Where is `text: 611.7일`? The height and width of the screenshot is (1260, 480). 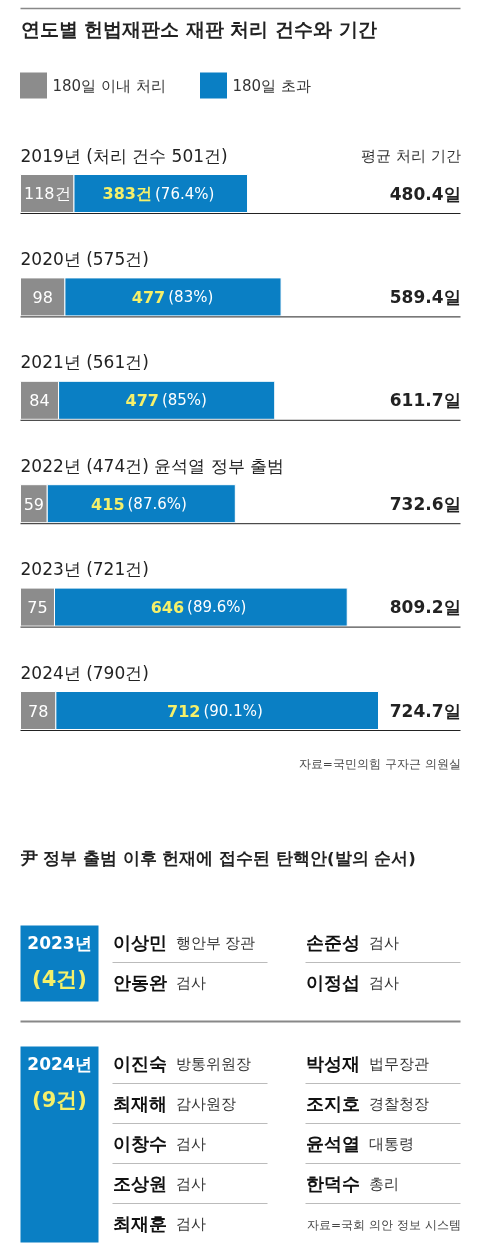
text: 611.7일 is located at coordinates (425, 400).